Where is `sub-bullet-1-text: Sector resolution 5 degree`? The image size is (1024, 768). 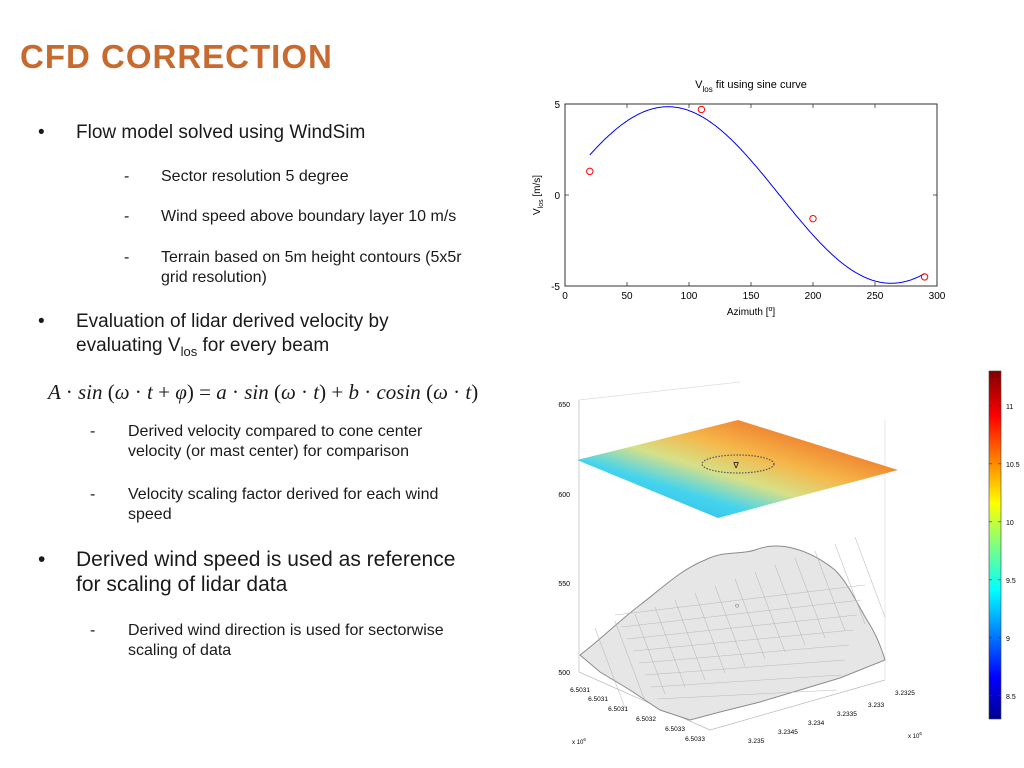
sub-bullet-1-text: Sector resolution 5 degree is located at coordinates (255, 176).